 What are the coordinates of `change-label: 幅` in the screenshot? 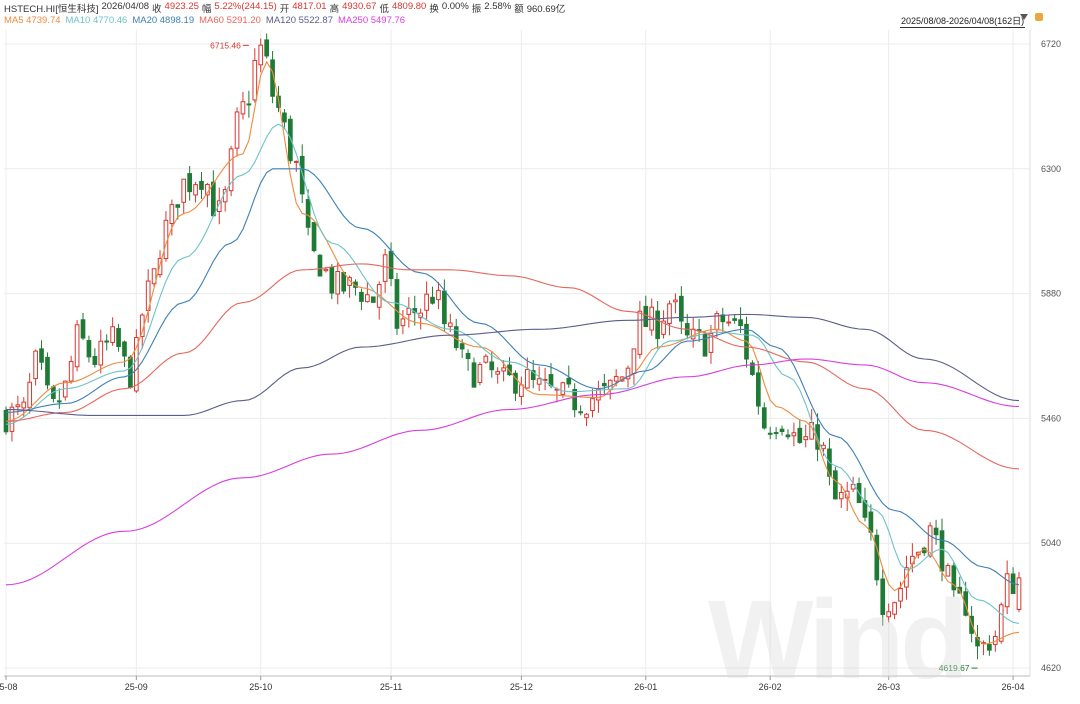 It's located at (206, 9).